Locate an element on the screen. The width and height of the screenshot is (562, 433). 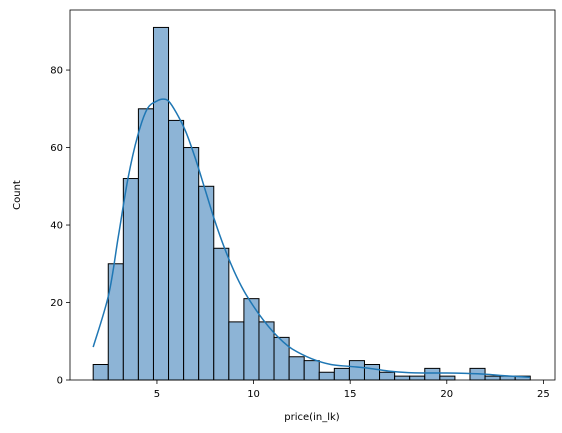
x-tick-label: 15 is located at coordinates (350, 394).